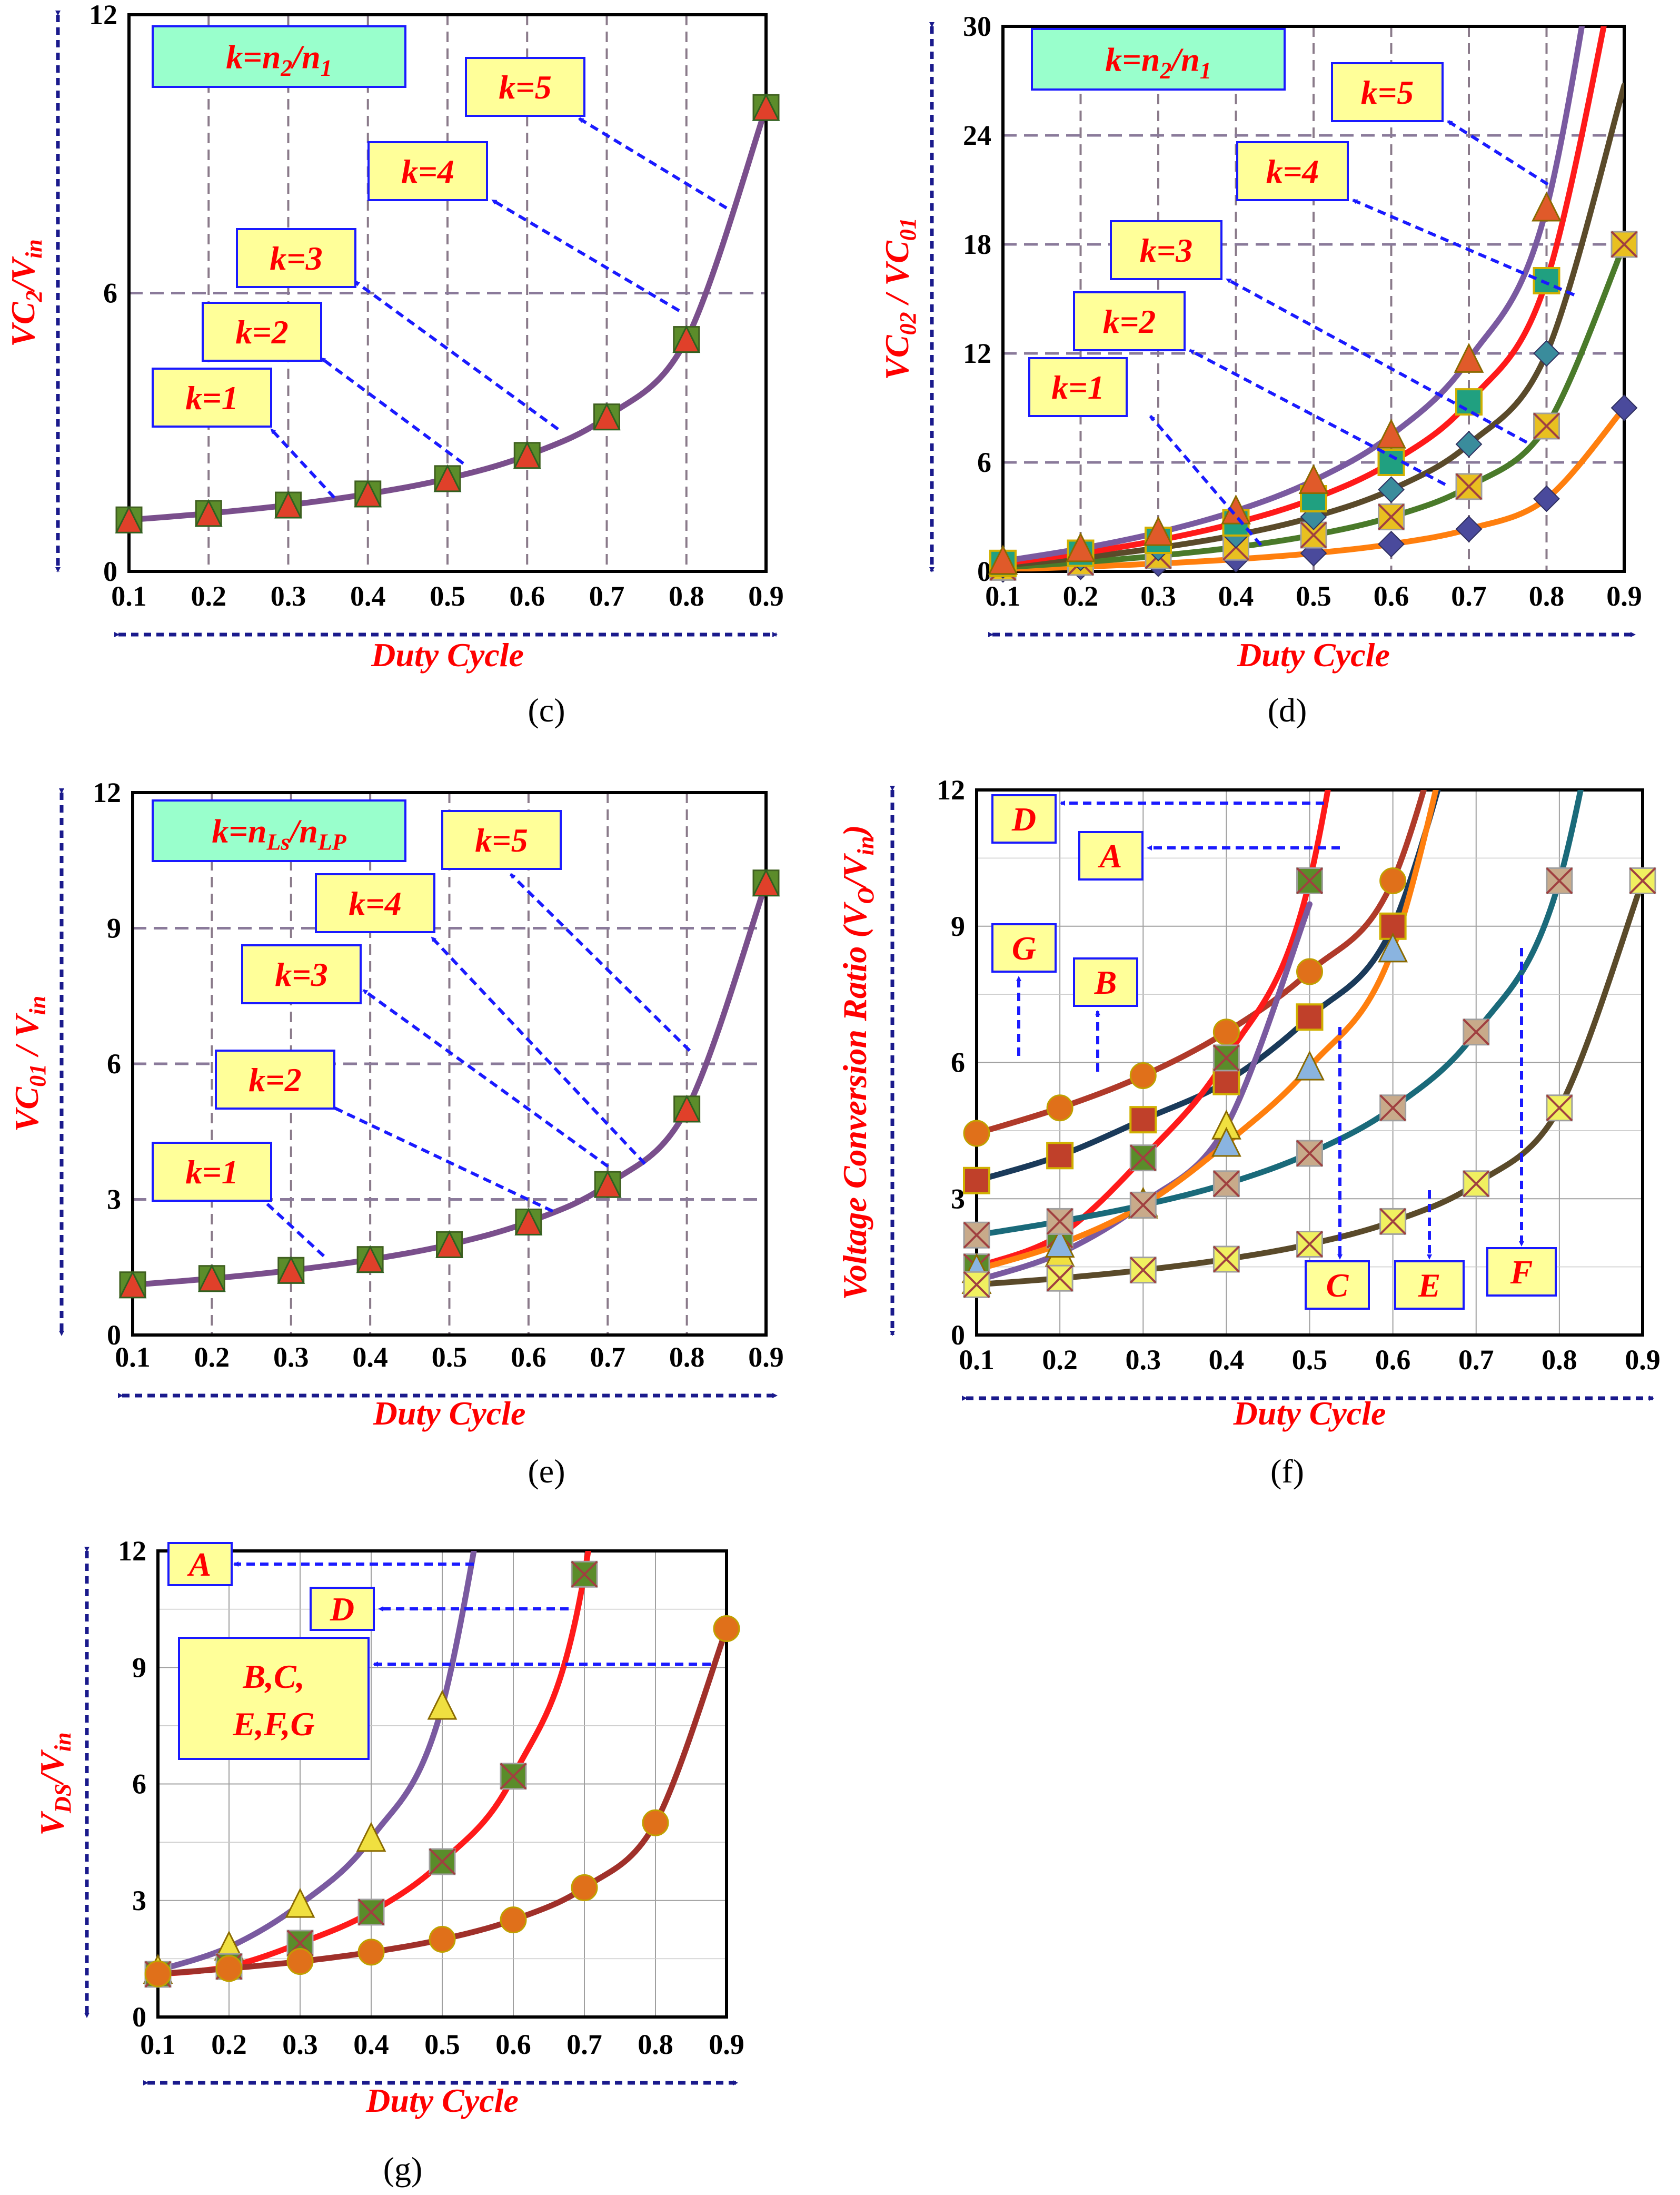  What do you see at coordinates (290, 1226) in the screenshot?
I see `chart-e-annotation-arrow` at bounding box center [290, 1226].